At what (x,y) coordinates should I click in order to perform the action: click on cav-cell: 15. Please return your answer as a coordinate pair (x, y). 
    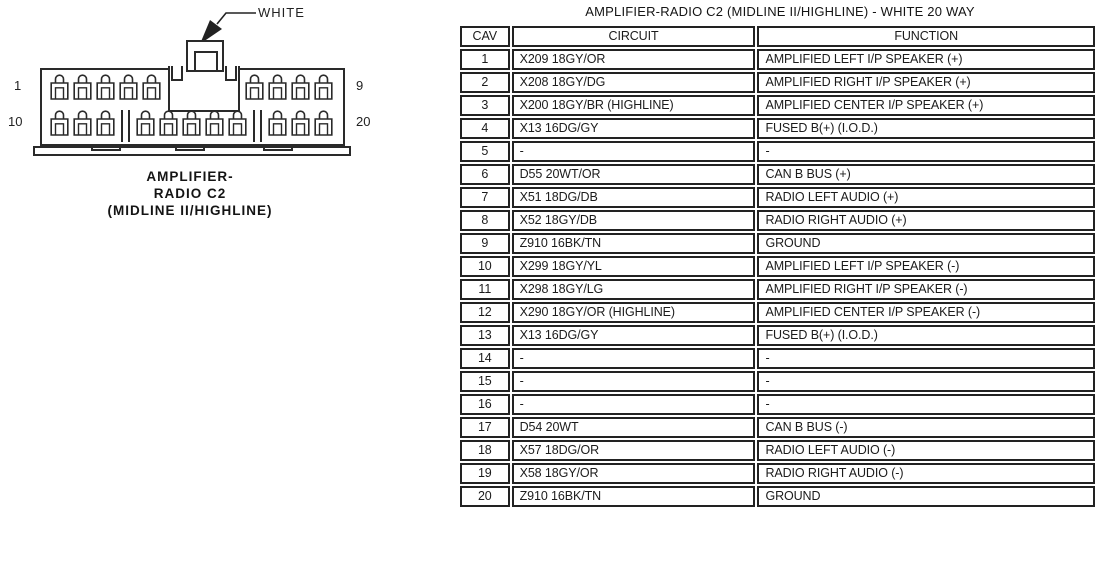
    Looking at the image, I should click on (485, 381).